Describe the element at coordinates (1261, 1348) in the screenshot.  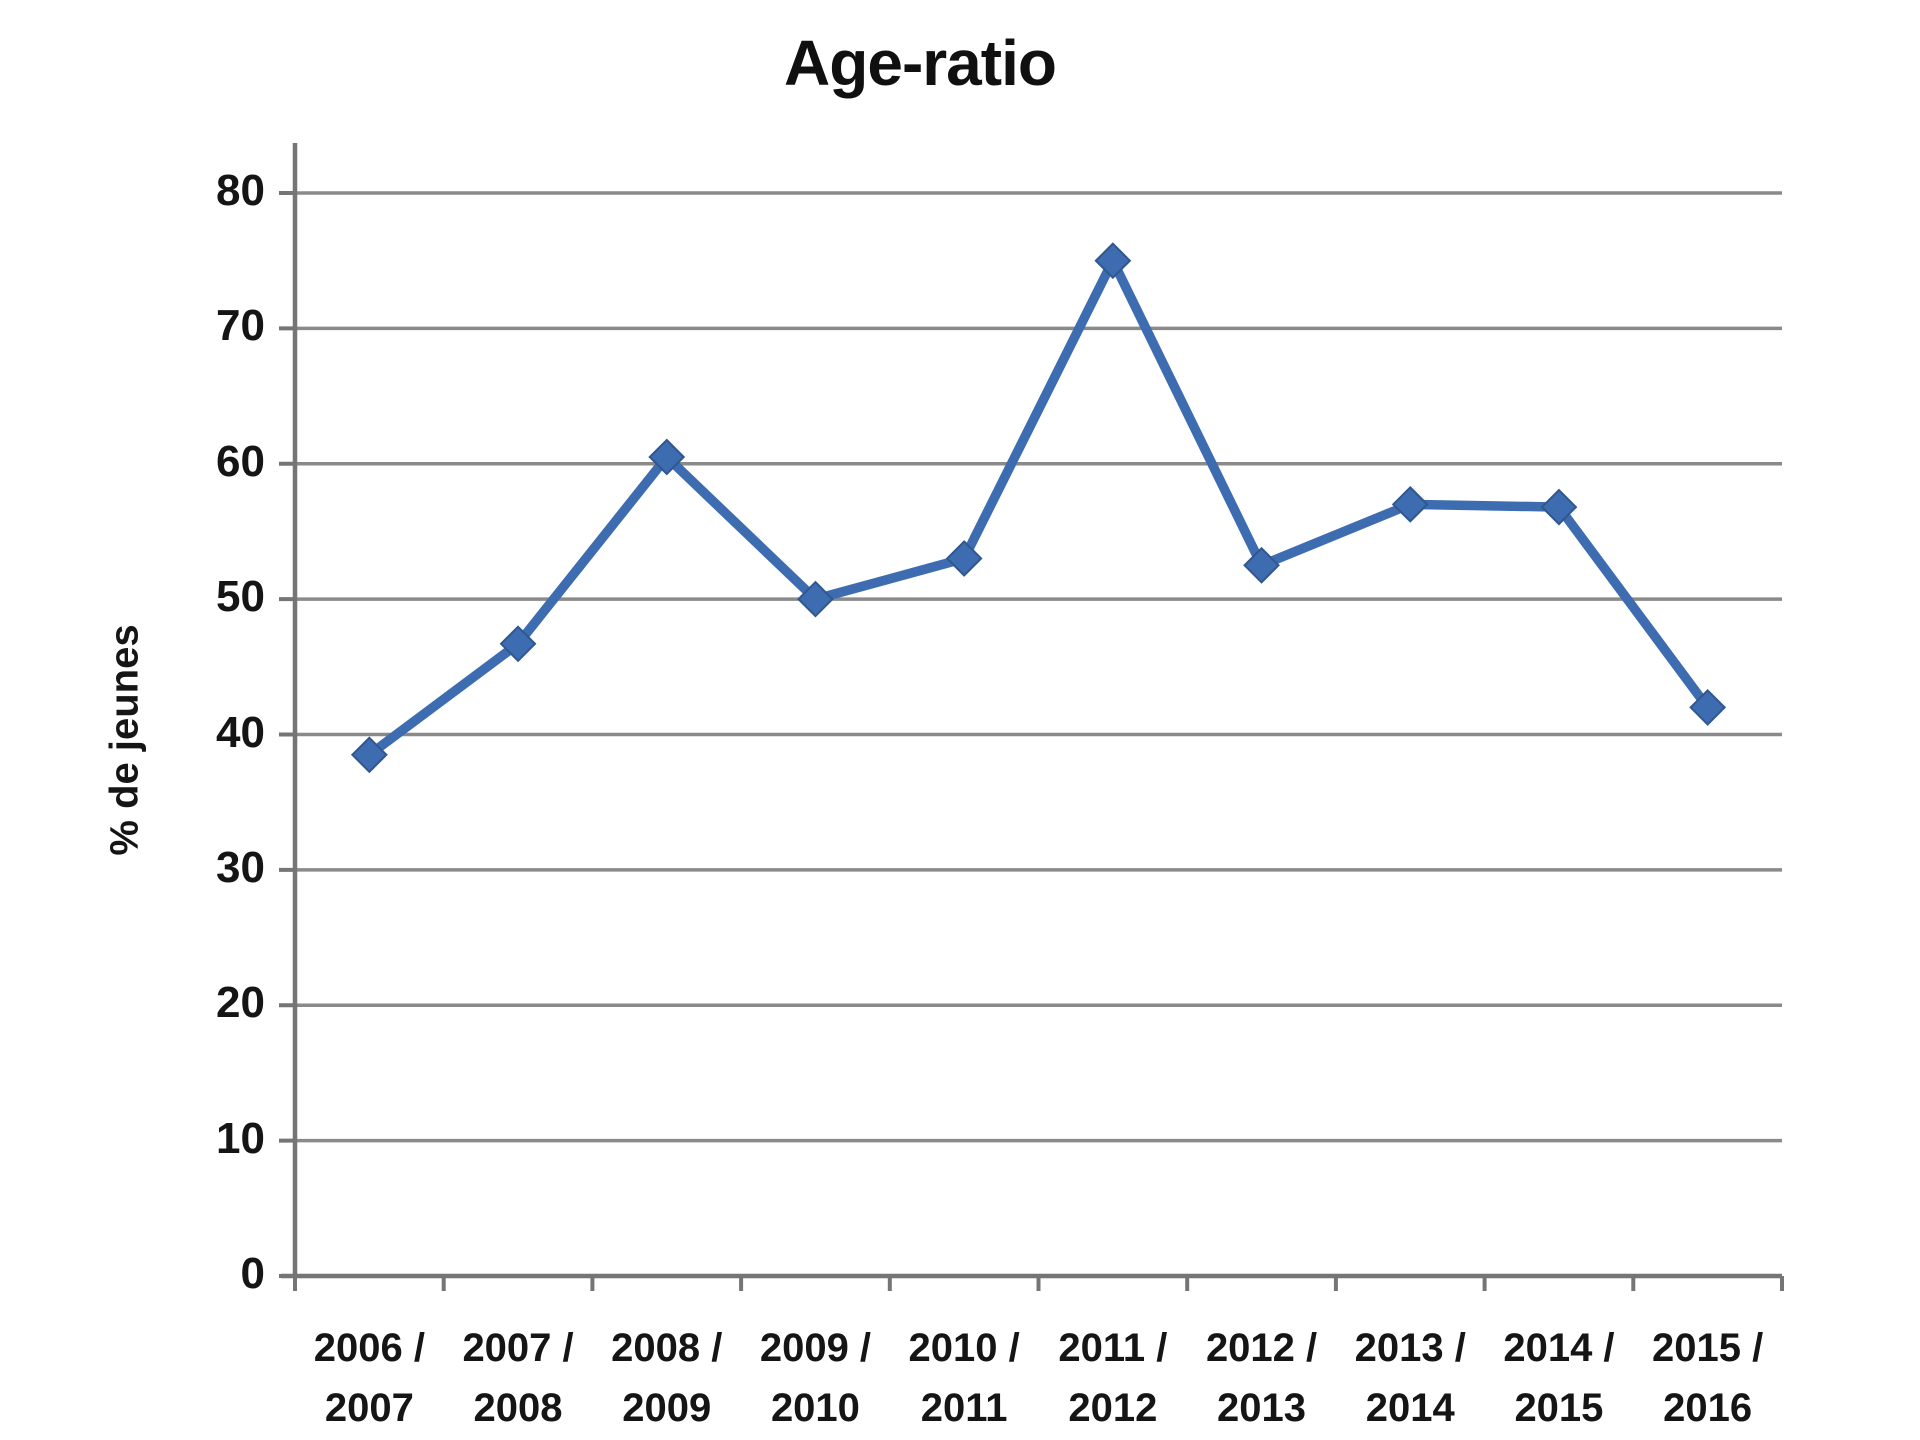
I see `x-tick-label-line1: 2012 /` at that location.